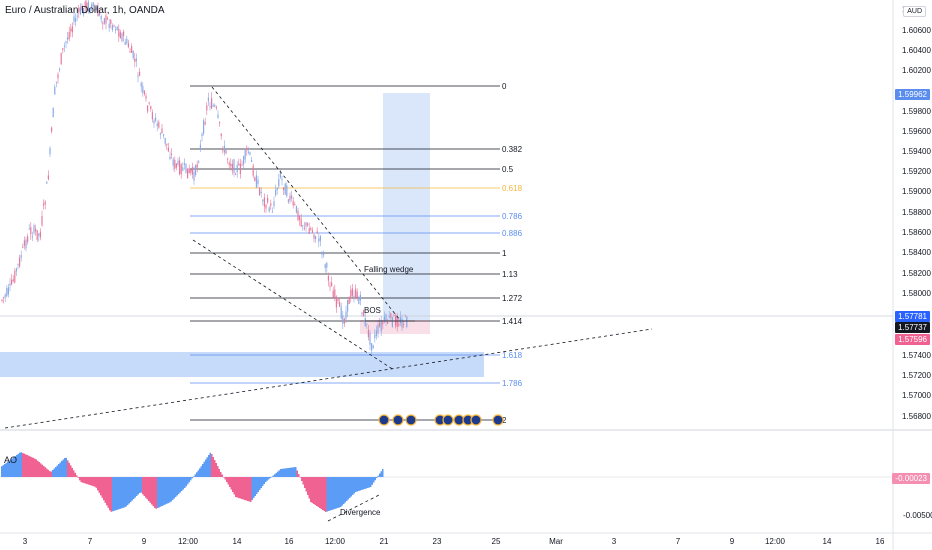  What do you see at coordinates (916, 293) in the screenshot?
I see `price-tick: 1.58000` at bounding box center [916, 293].